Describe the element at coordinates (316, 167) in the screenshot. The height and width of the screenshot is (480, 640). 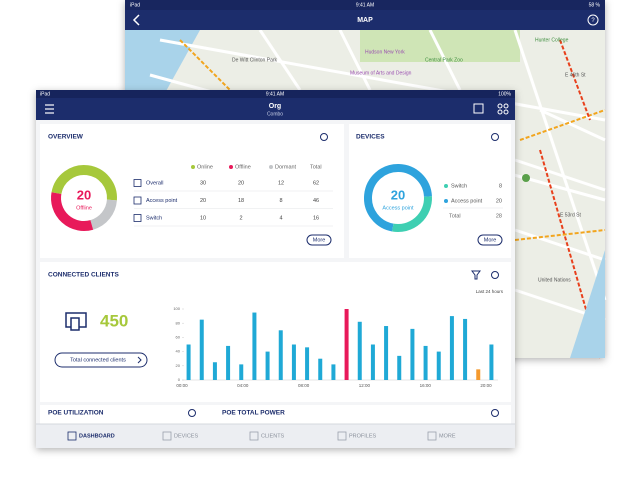
I see `column-header: Total` at that location.